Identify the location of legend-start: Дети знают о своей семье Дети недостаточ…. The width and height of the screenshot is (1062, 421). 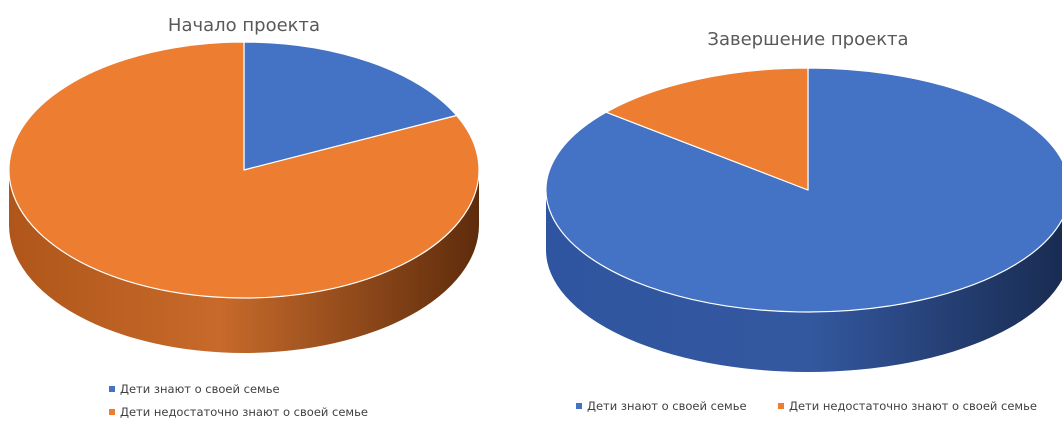
(238, 400).